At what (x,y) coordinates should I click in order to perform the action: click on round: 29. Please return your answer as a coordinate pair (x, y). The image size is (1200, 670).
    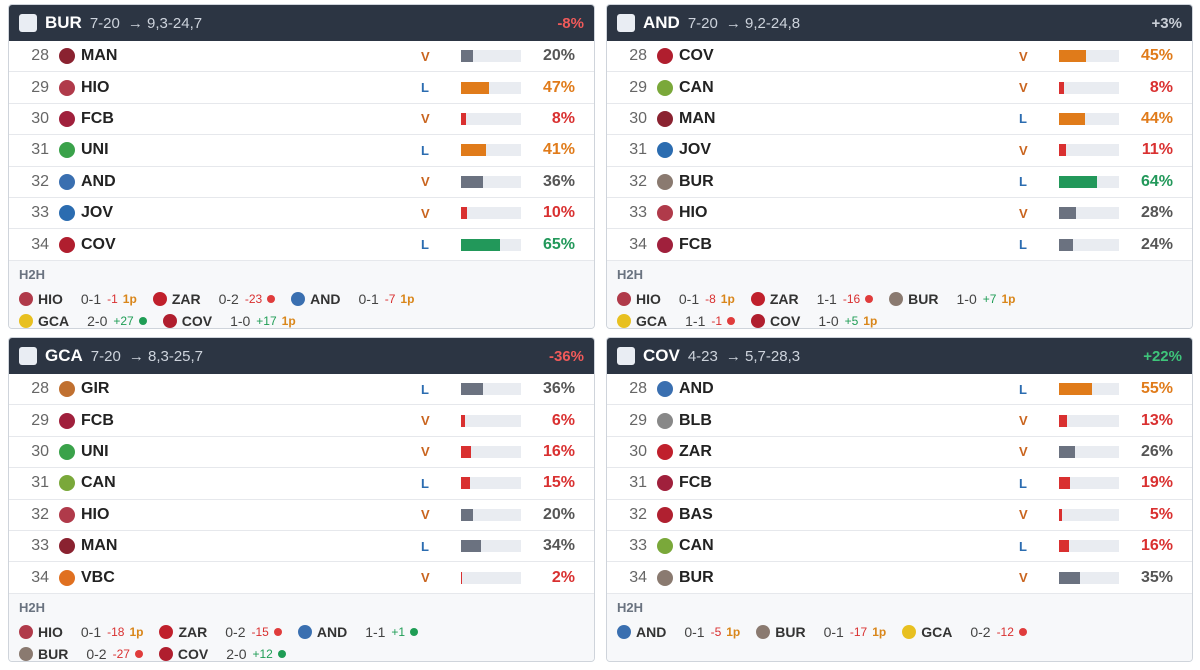
    Looking at the image, I should click on (40, 420).